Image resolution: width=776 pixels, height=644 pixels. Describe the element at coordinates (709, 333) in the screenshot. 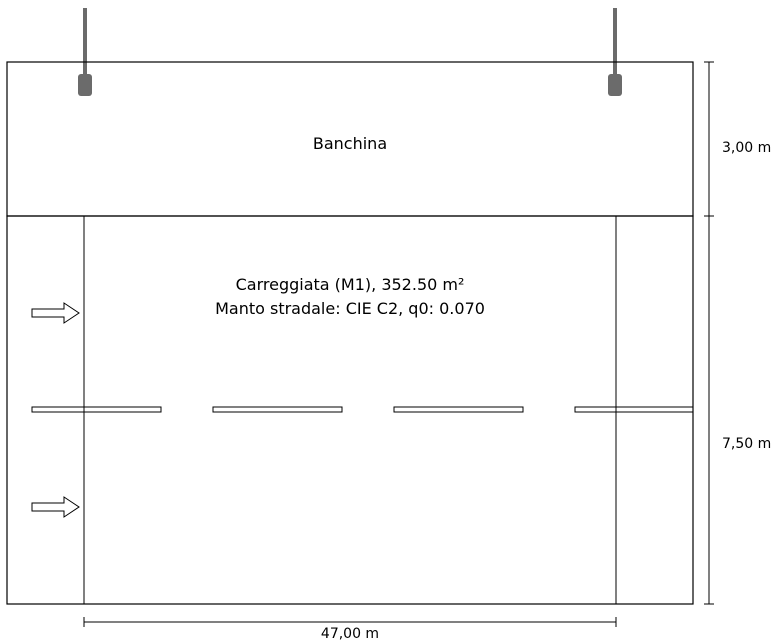

I see `vertical-dimension` at that location.